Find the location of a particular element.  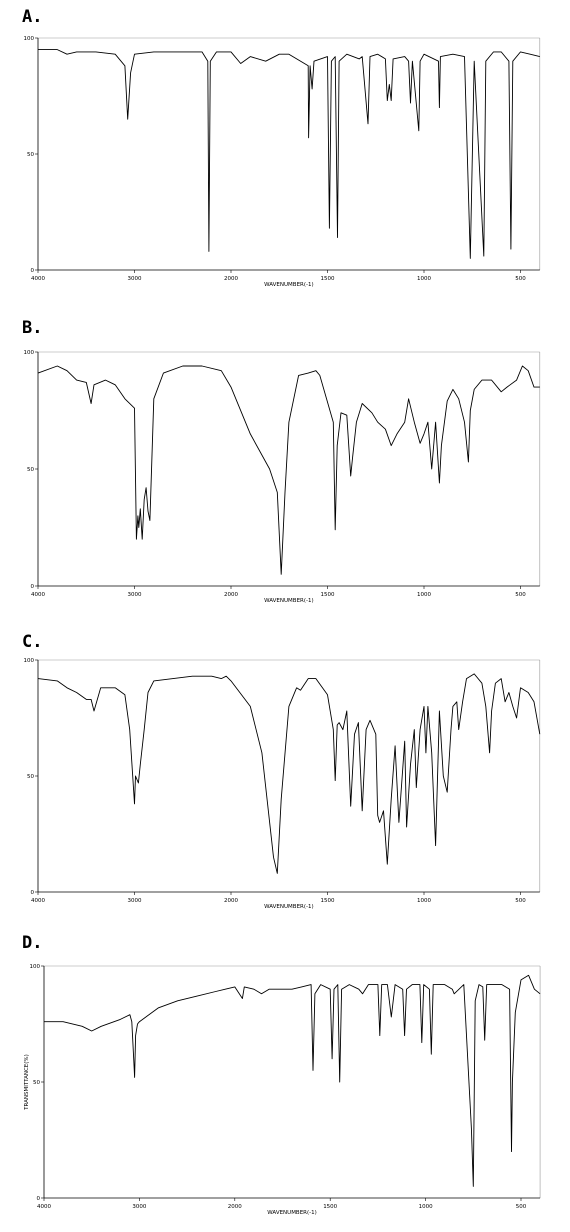

panel-label: C. is located at coordinates (32, 642).